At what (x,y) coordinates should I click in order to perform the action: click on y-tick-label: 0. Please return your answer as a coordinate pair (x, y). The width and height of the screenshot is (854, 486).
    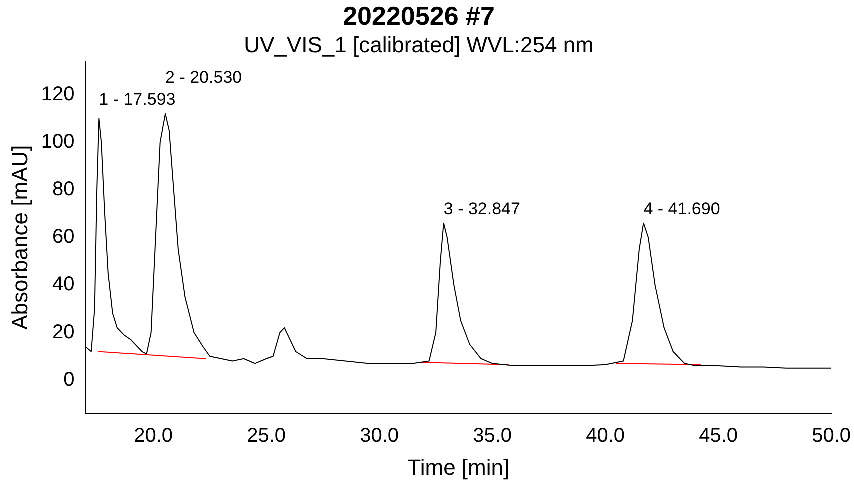
    Looking at the image, I should click on (69, 379).